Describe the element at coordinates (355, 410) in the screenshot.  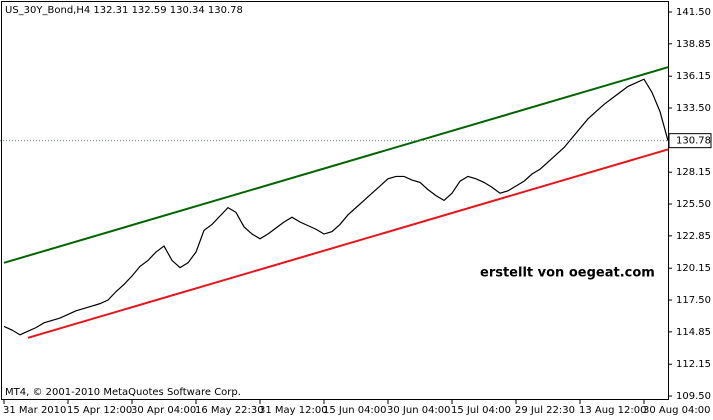
I see `x-tick-label: 15 Jun 04:00` at that location.